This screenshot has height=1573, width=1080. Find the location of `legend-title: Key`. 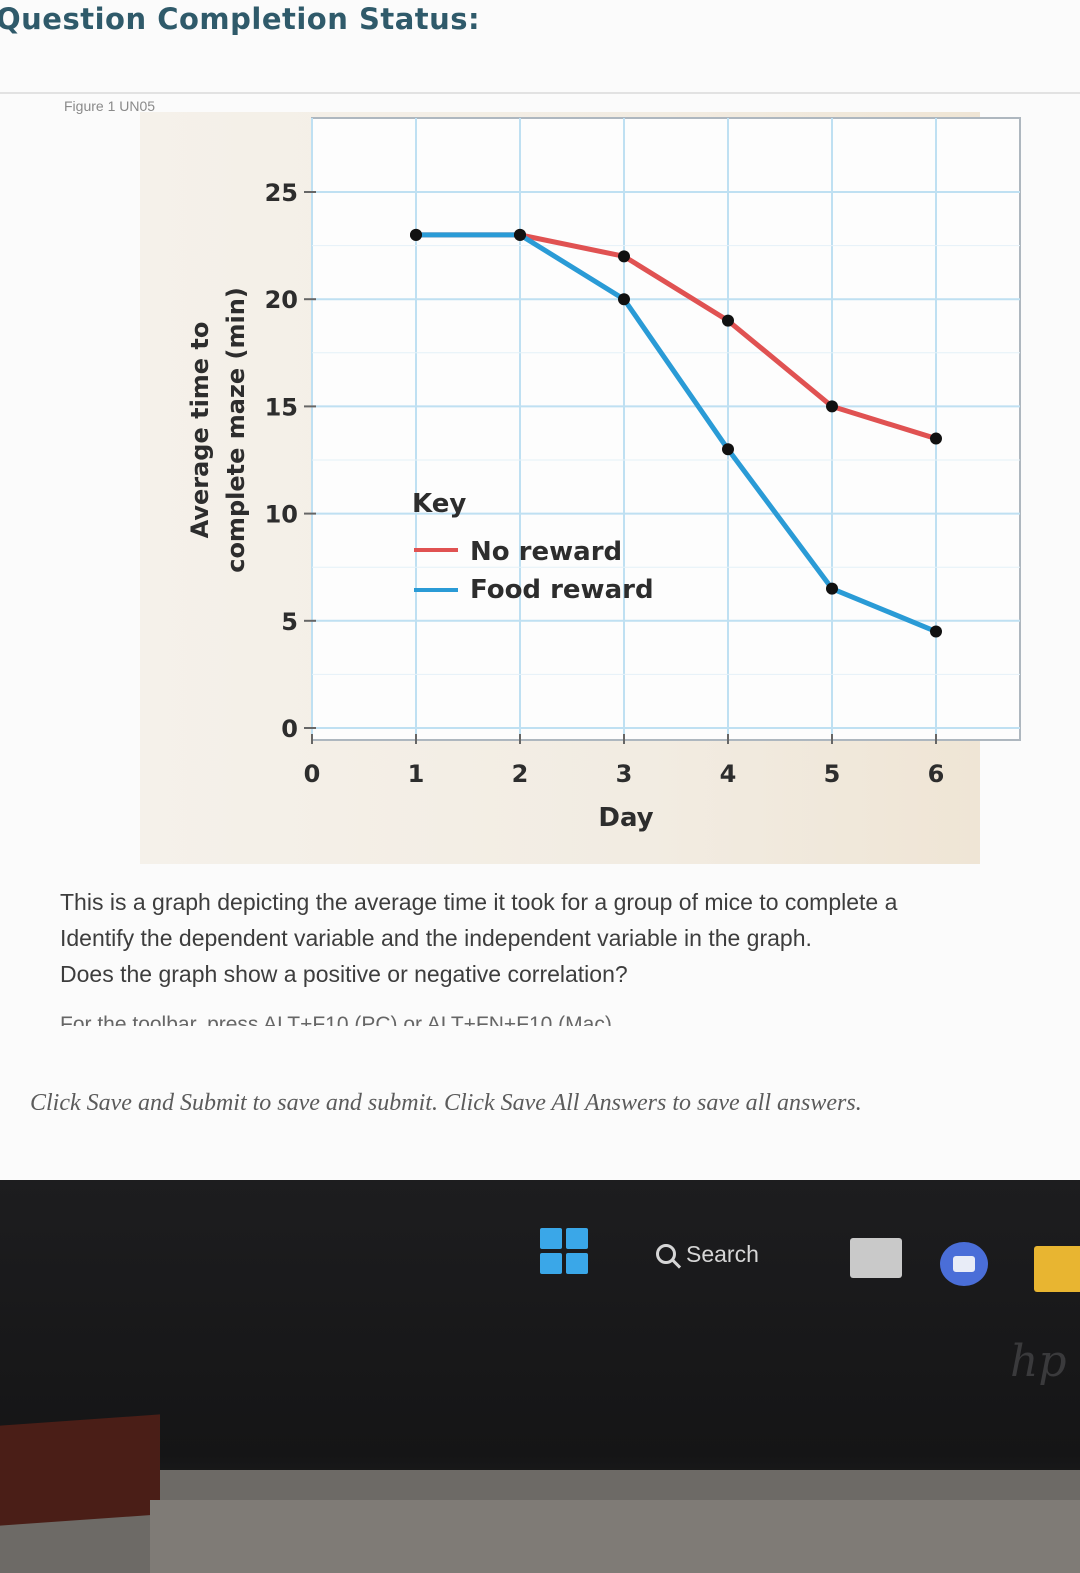

legend-title: Key is located at coordinates (439, 504).